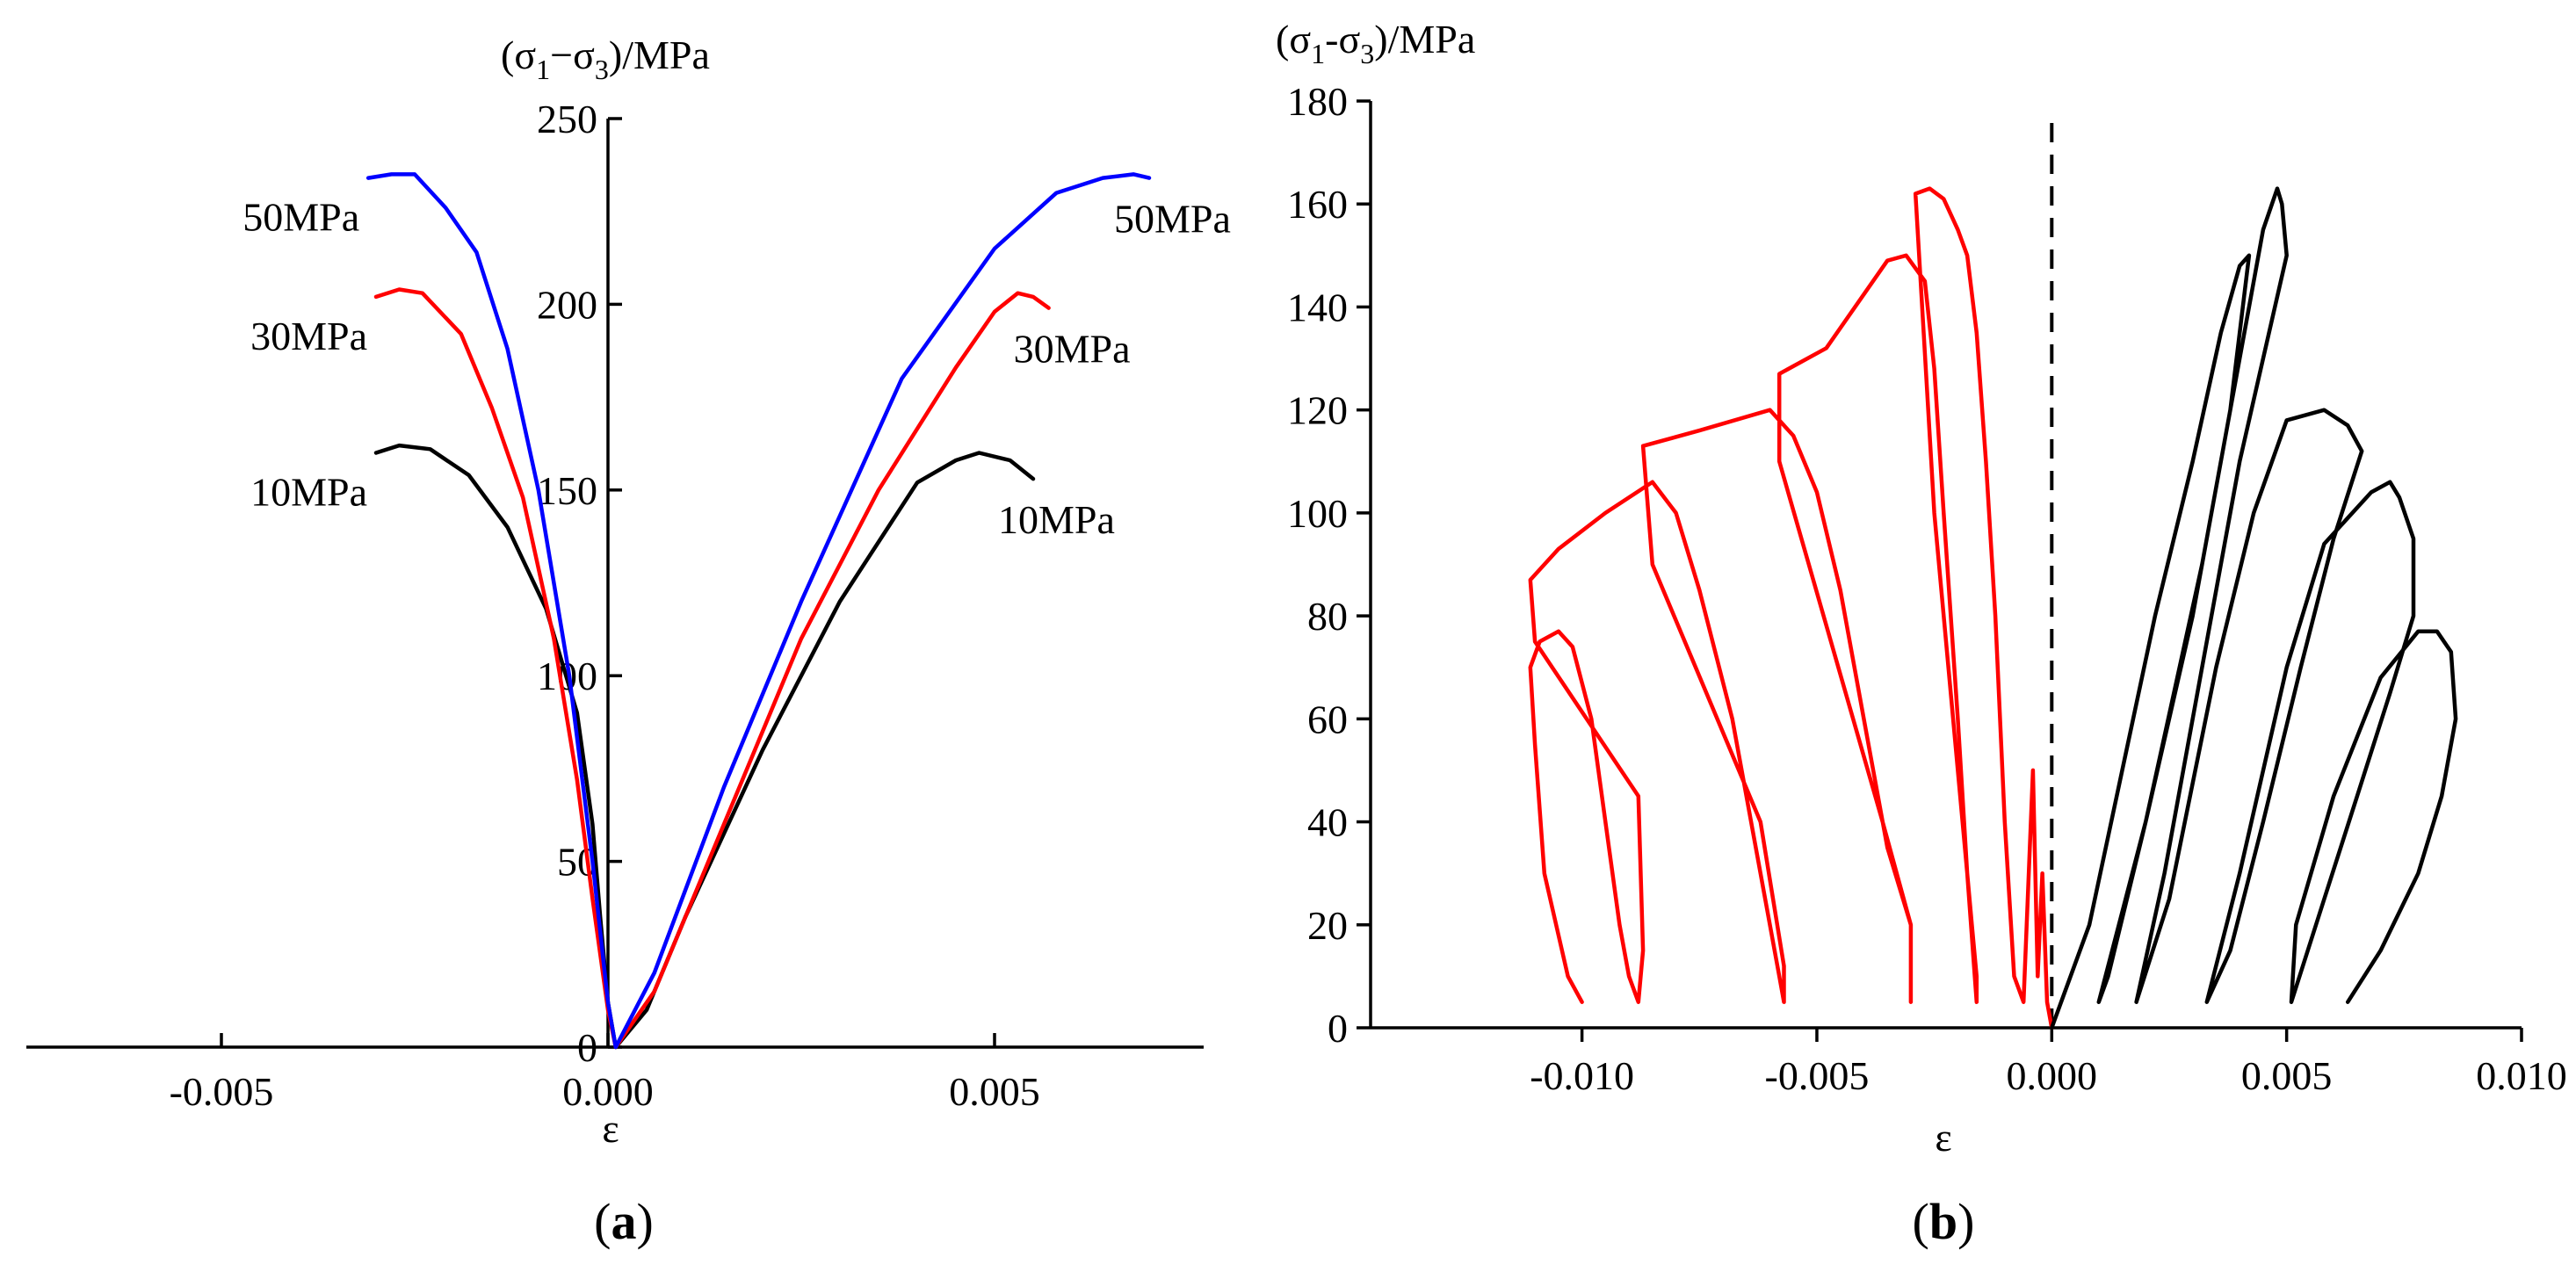 The width and height of the screenshot is (2576, 1272). I want to click on panel-b-y-tick-label: 20, so click(1327, 925).